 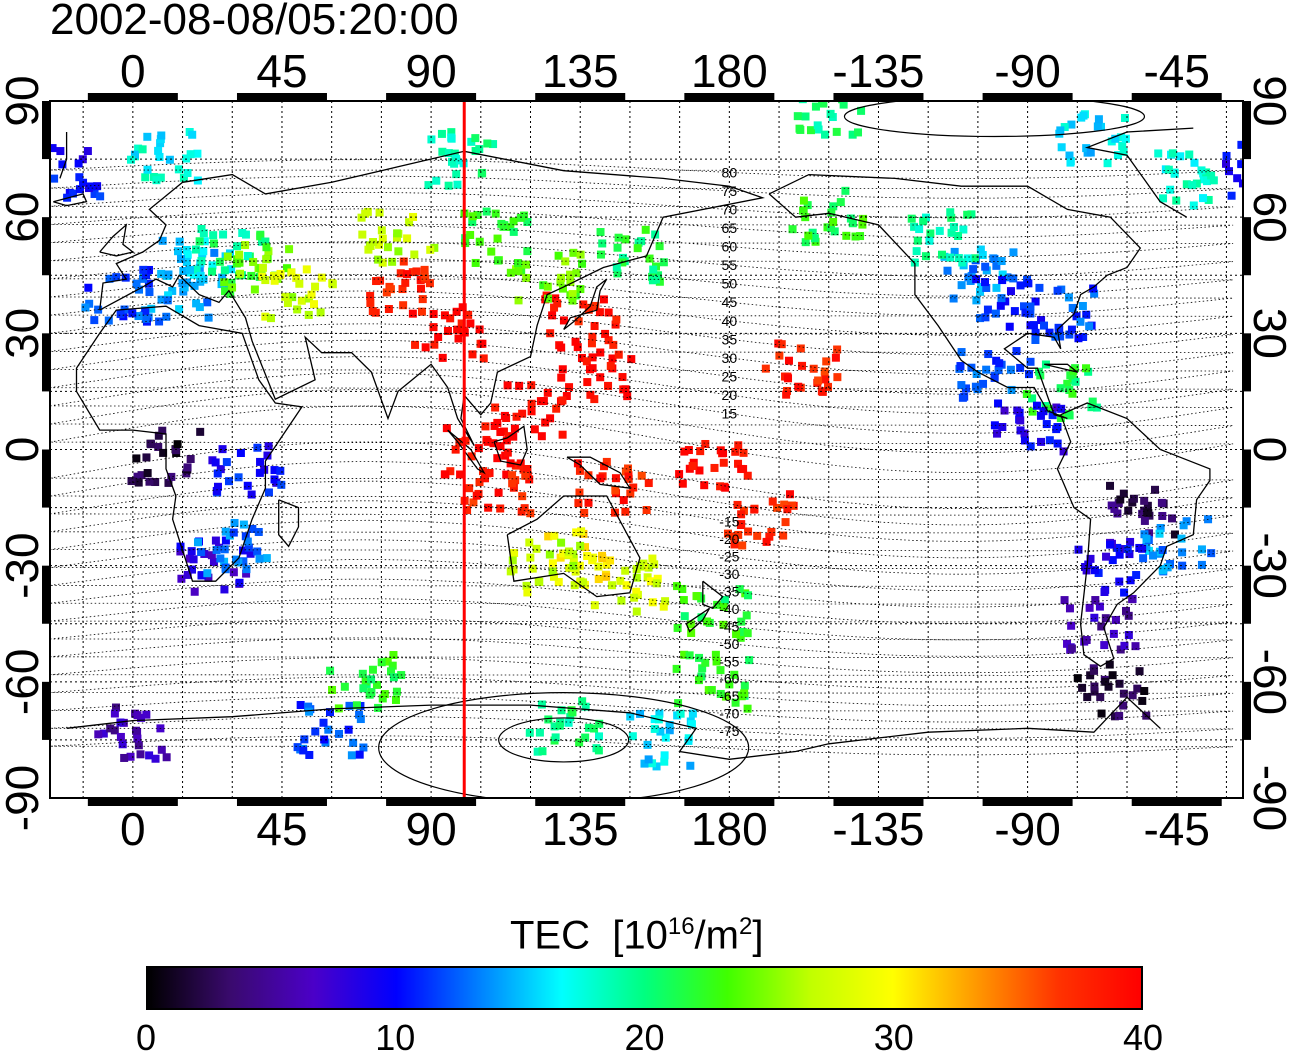 What do you see at coordinates (729, 591) in the screenshot?
I see `magnetic-latitude-label: -35` at bounding box center [729, 591].